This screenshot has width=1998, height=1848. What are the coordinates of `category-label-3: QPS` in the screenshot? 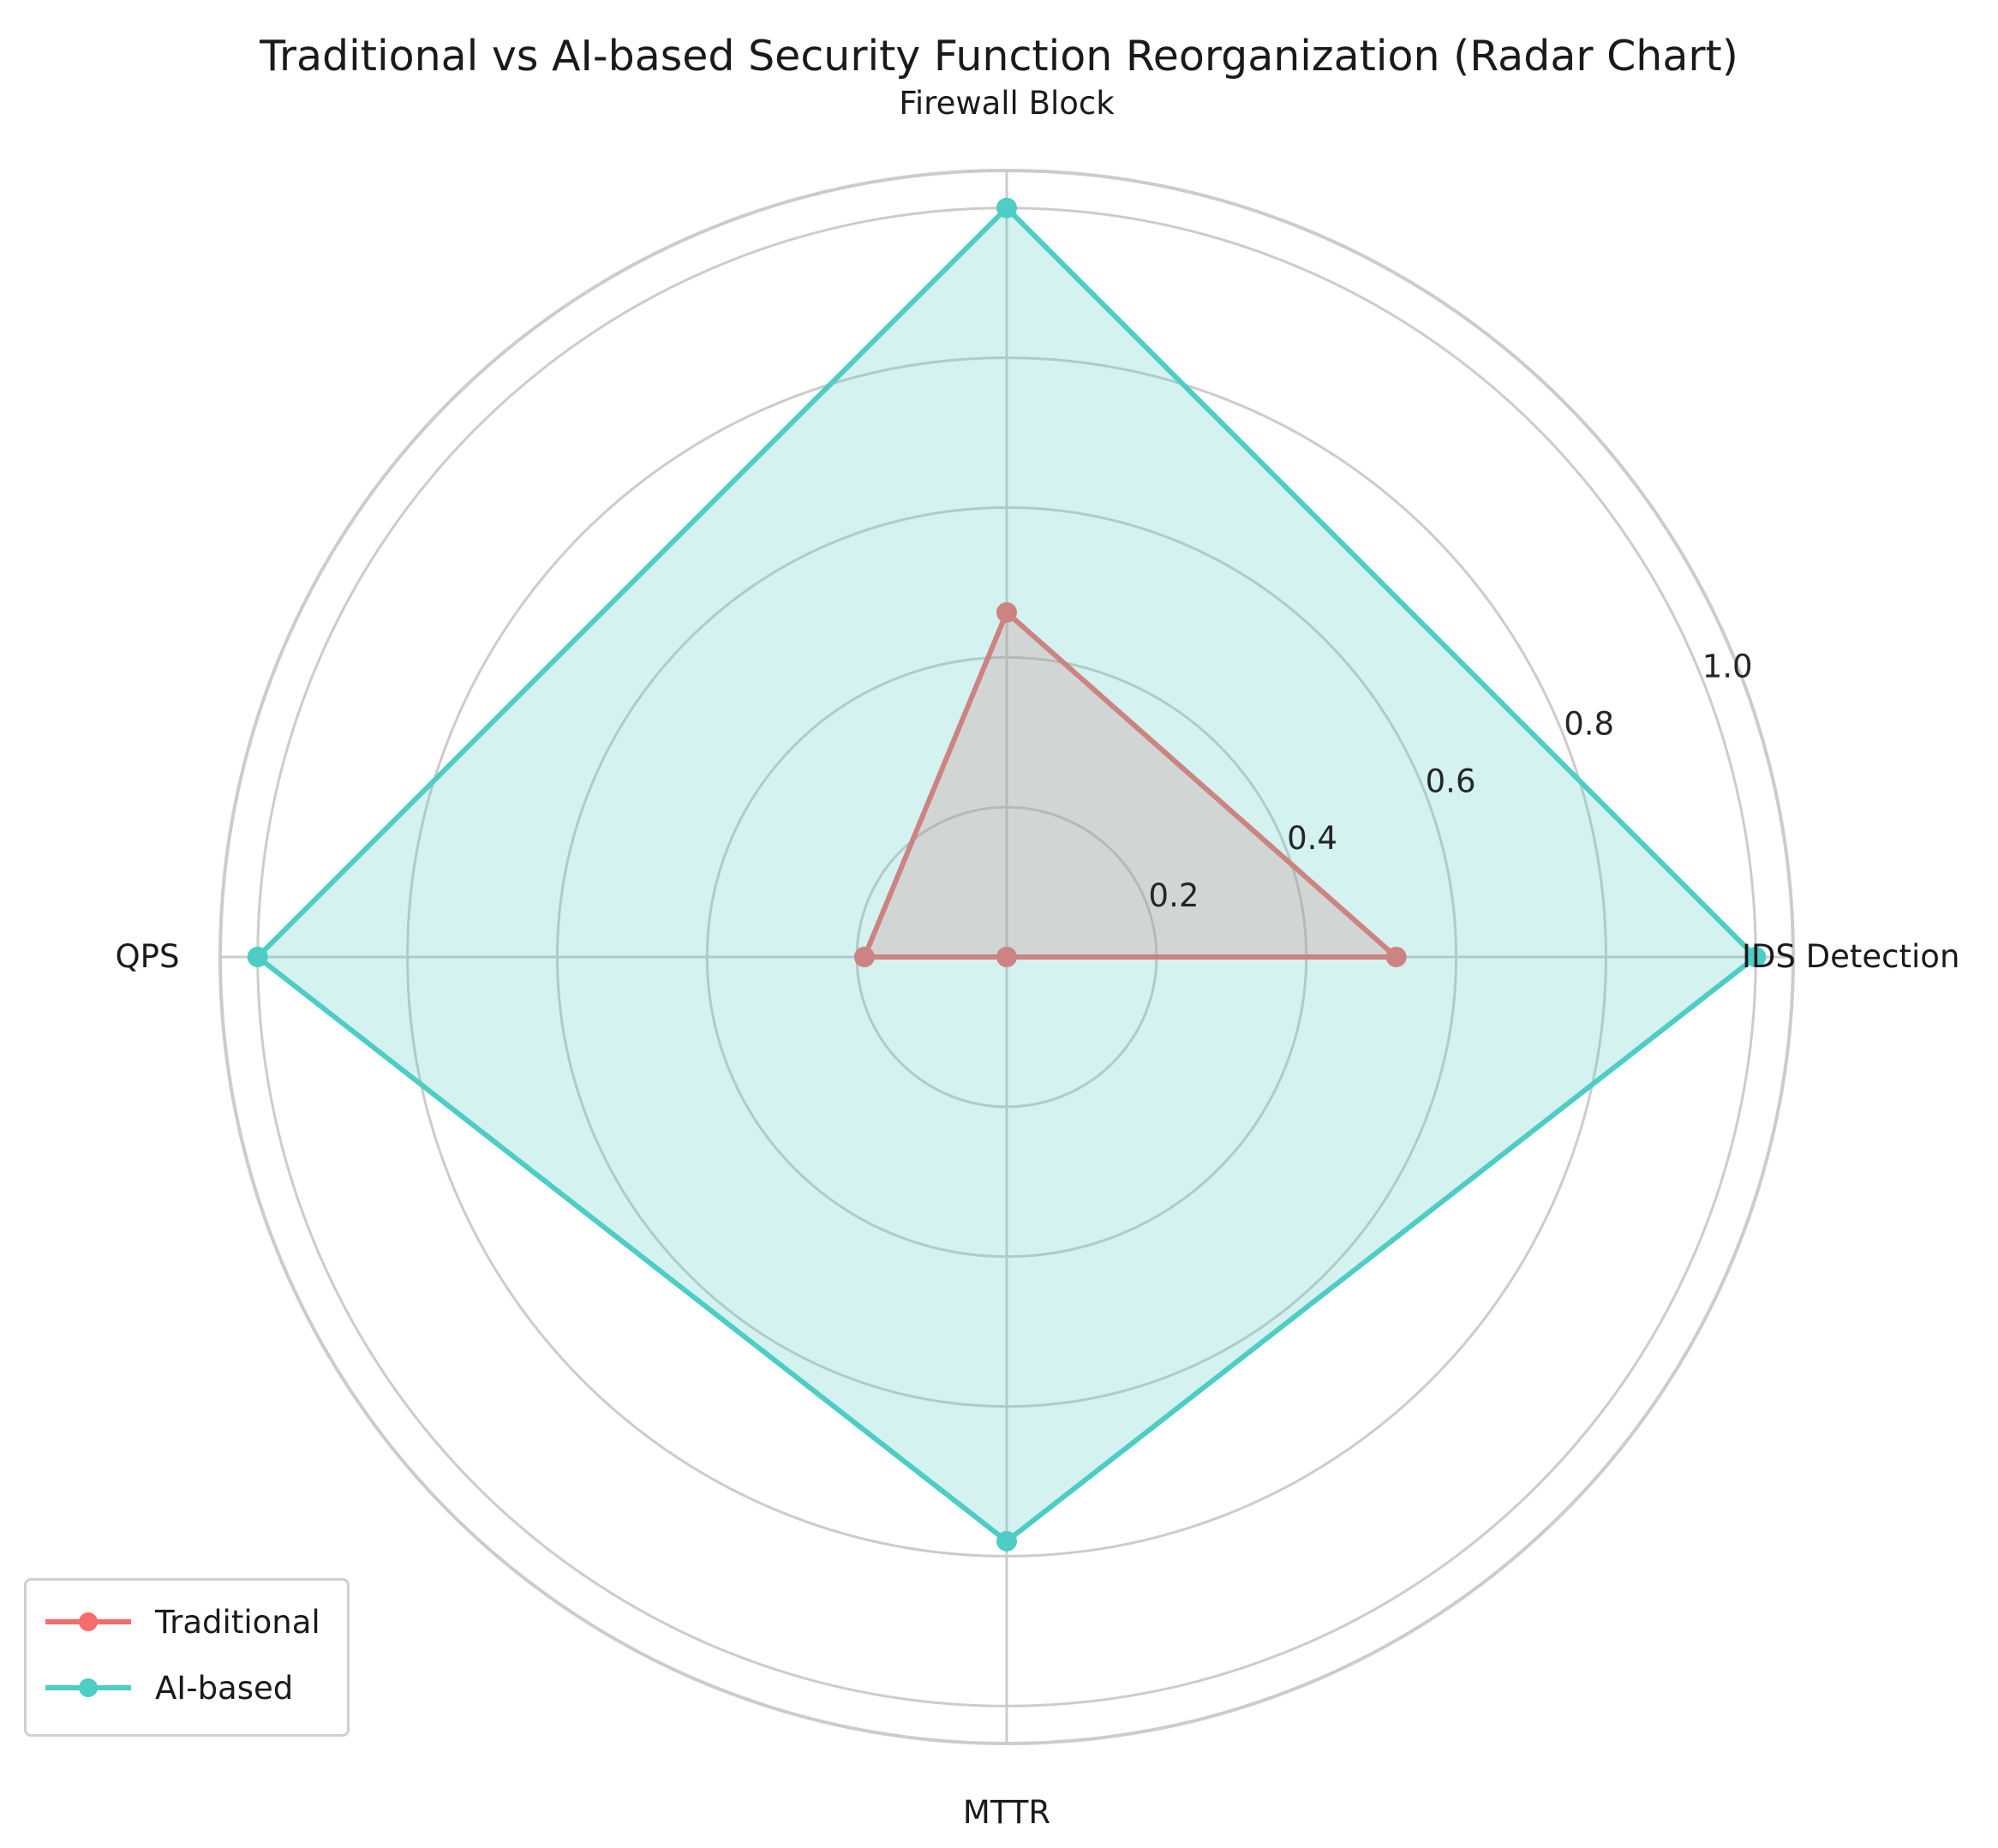 It's located at (148, 956).